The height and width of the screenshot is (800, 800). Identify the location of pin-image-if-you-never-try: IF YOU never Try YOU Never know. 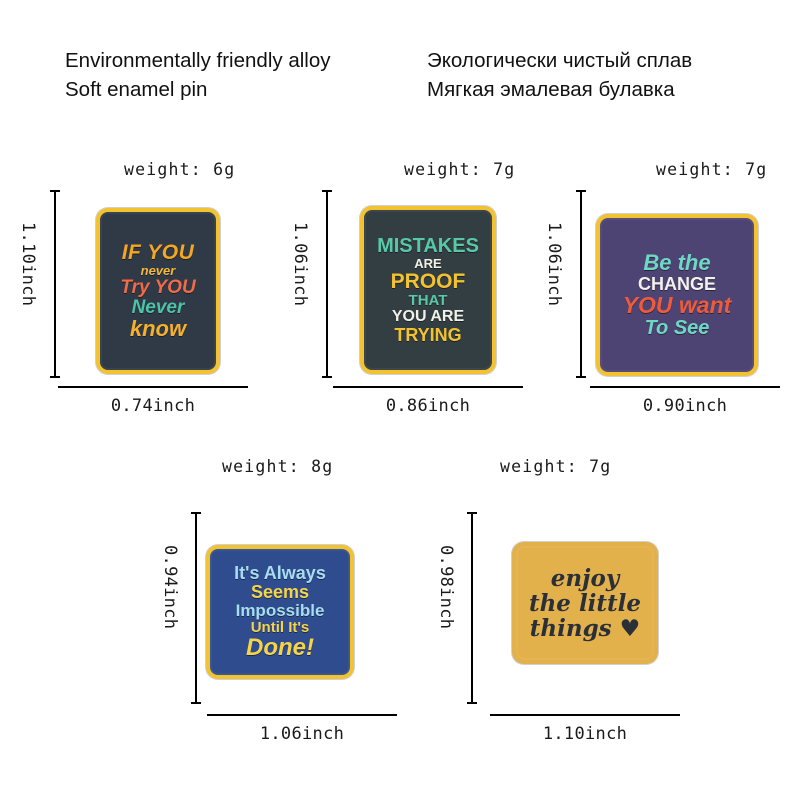
(158, 291).